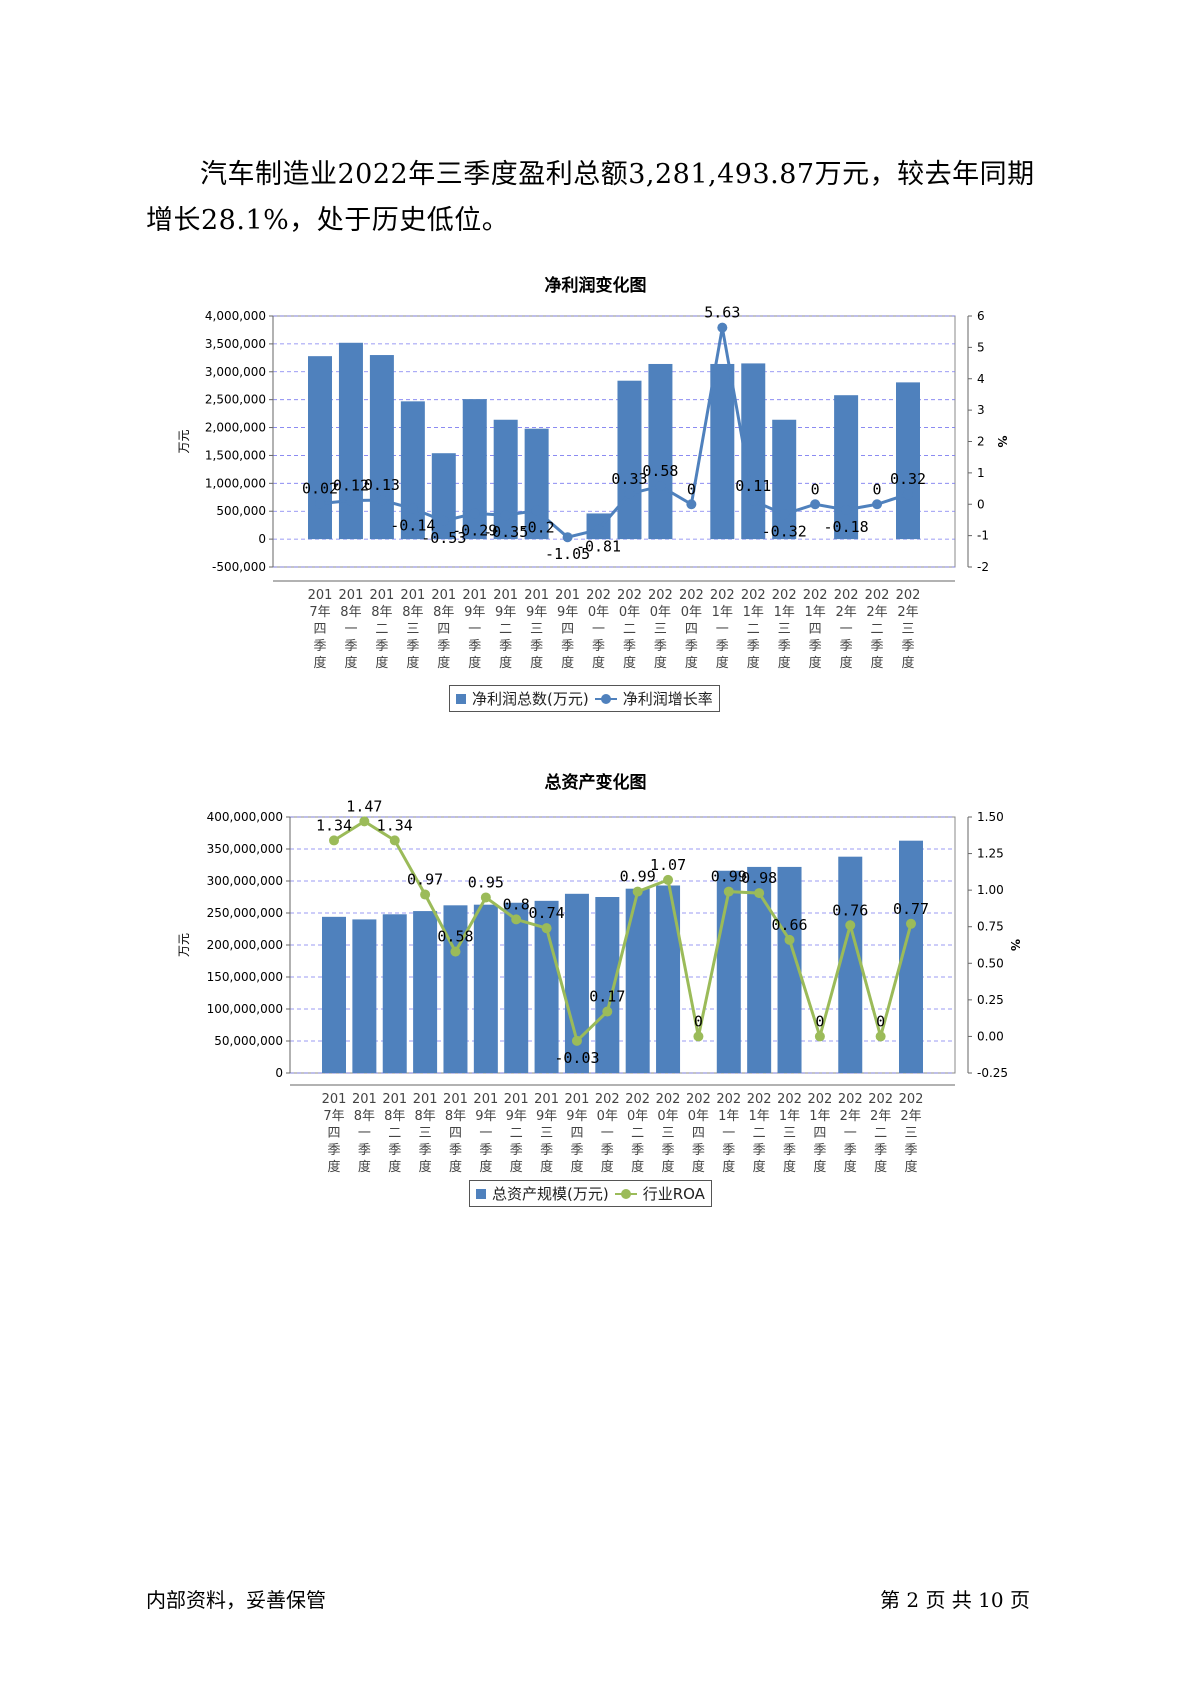  I want to click on x-tick-label: 202 1年四季度, so click(819, 1133).